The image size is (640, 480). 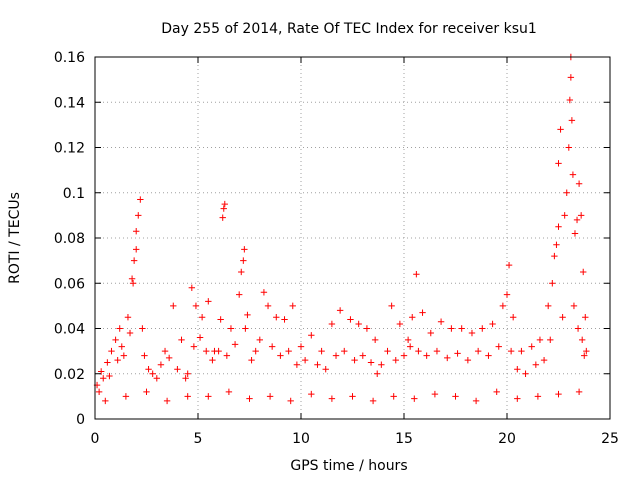 I want to click on y-tick-label: 0.02, so click(x=69, y=375).